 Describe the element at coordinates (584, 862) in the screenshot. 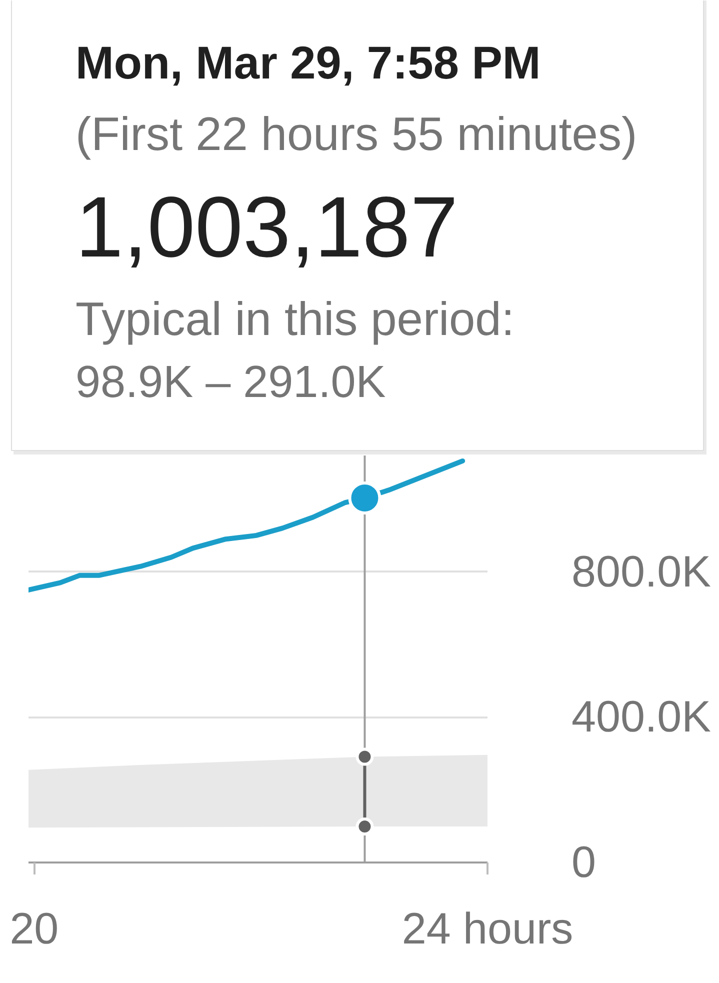

I see `y-tick-label: 0` at that location.